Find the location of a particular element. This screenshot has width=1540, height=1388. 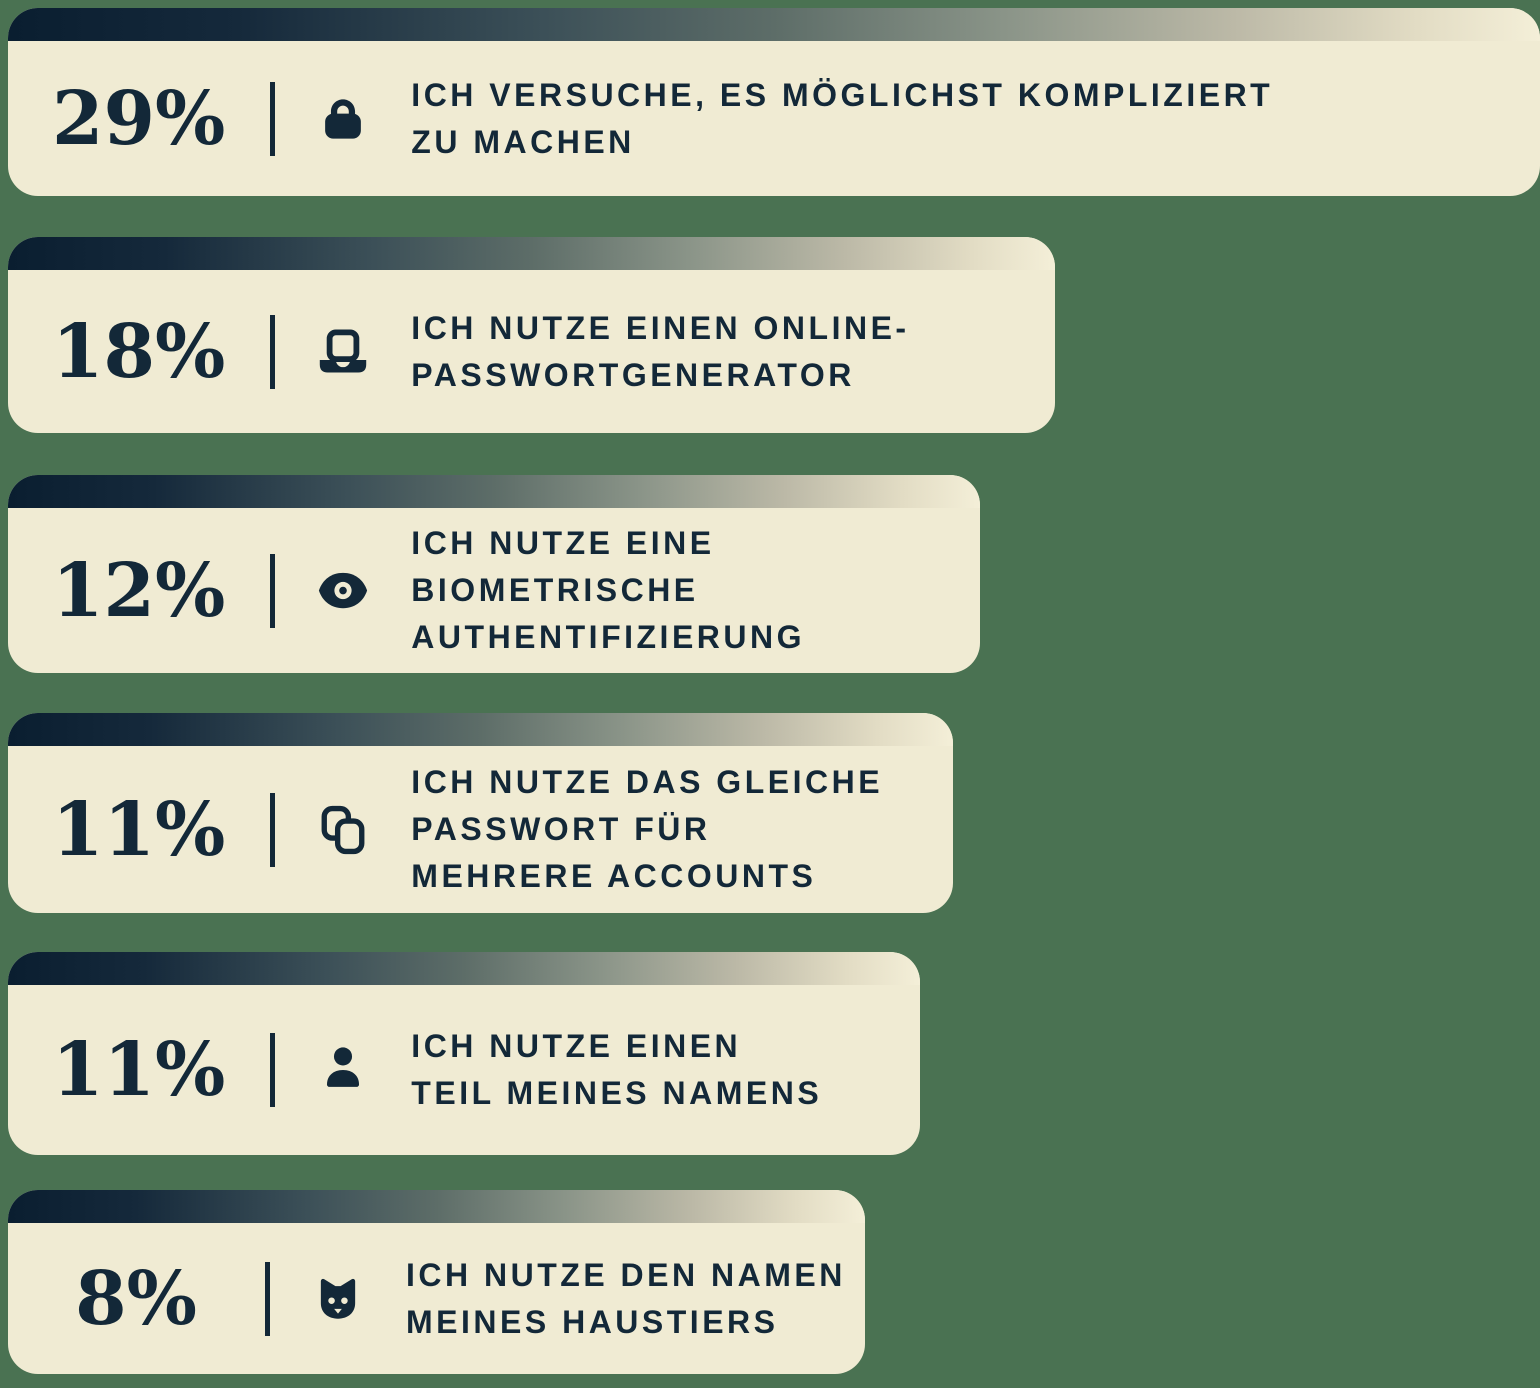

bar-label: ICH NUTZE EINEN ONLINE- PASSWORTGENERATOR is located at coordinates (660, 352).